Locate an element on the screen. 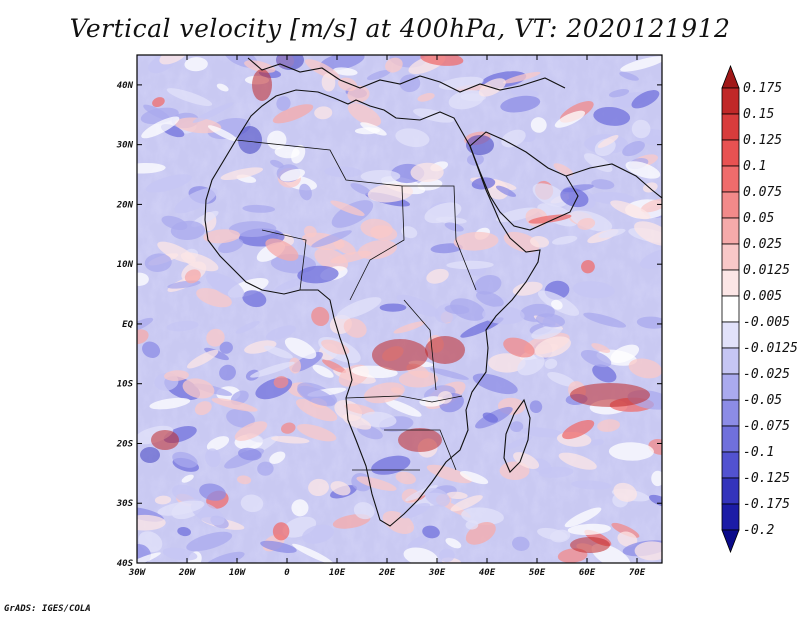 The height and width of the screenshot is (618, 800). lon-label: 20W is located at coordinates (187, 573).